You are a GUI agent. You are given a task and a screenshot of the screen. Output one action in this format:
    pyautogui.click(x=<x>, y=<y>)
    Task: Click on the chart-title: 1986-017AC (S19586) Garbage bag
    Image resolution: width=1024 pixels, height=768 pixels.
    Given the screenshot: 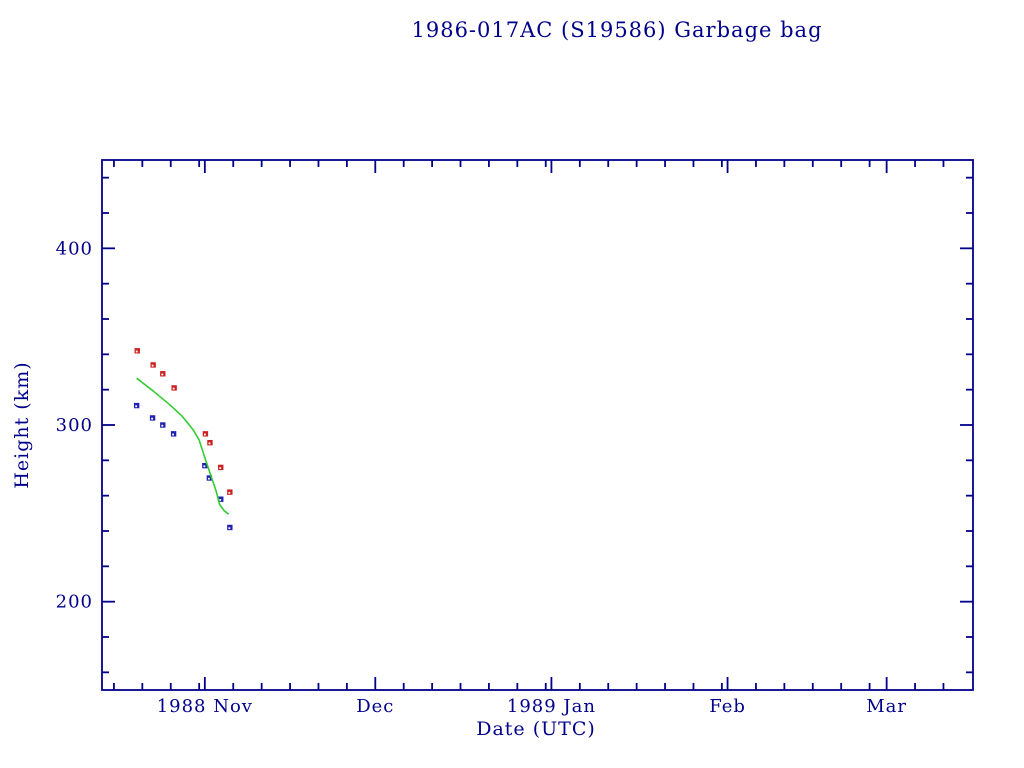 What is the action you would take?
    pyautogui.click(x=617, y=30)
    